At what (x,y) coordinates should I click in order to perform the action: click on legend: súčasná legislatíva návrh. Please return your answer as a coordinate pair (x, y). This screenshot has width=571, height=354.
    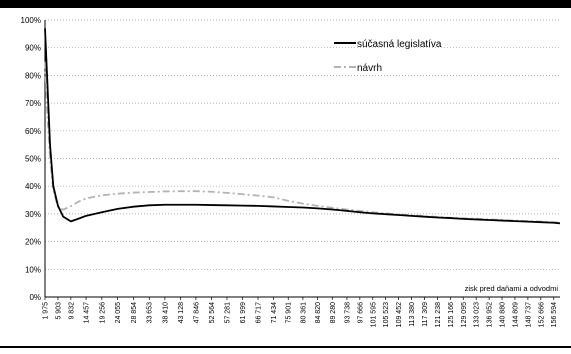
    Looking at the image, I should click on (388, 56).